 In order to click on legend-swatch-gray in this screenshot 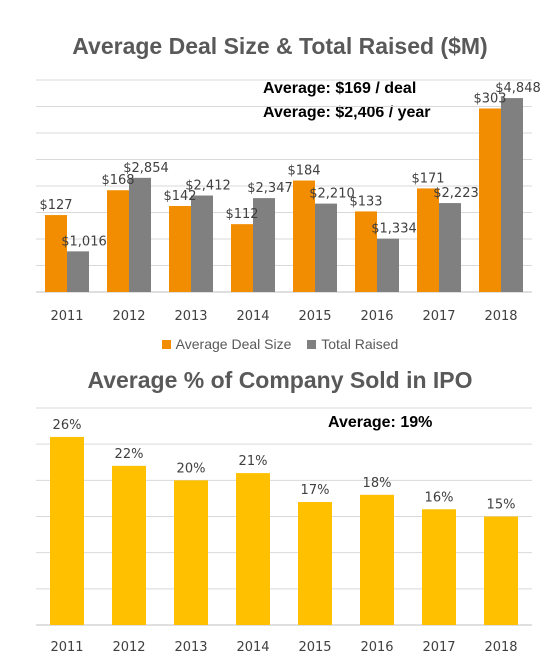, I will do `click(312, 344)`.